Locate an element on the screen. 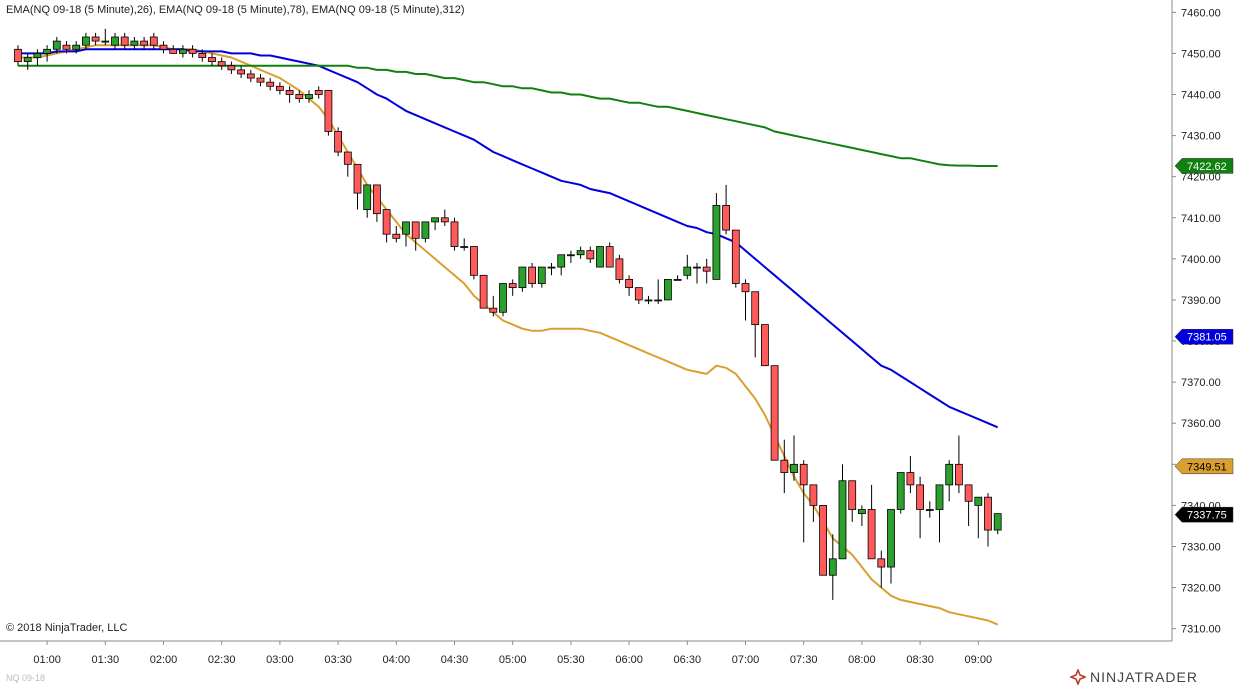 Image resolution: width=1235 pixels, height=693 pixels. x-tick-label: 08:30 is located at coordinates (920, 660).